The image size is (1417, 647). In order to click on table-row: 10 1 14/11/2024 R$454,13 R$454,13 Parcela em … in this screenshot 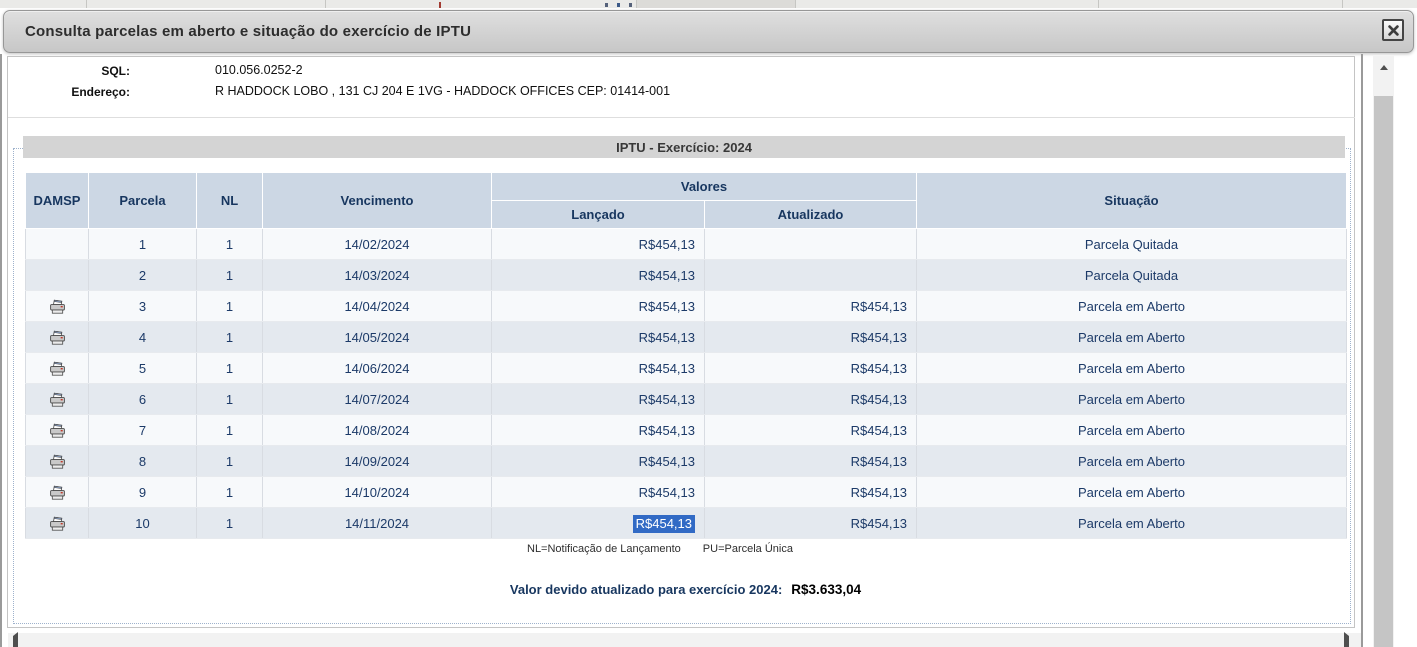, I will do `click(686, 523)`.